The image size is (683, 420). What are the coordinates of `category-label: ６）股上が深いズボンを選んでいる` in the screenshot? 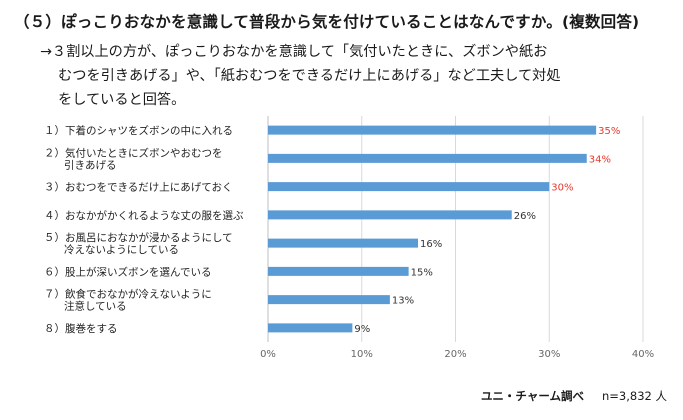 It's located at (127, 271).